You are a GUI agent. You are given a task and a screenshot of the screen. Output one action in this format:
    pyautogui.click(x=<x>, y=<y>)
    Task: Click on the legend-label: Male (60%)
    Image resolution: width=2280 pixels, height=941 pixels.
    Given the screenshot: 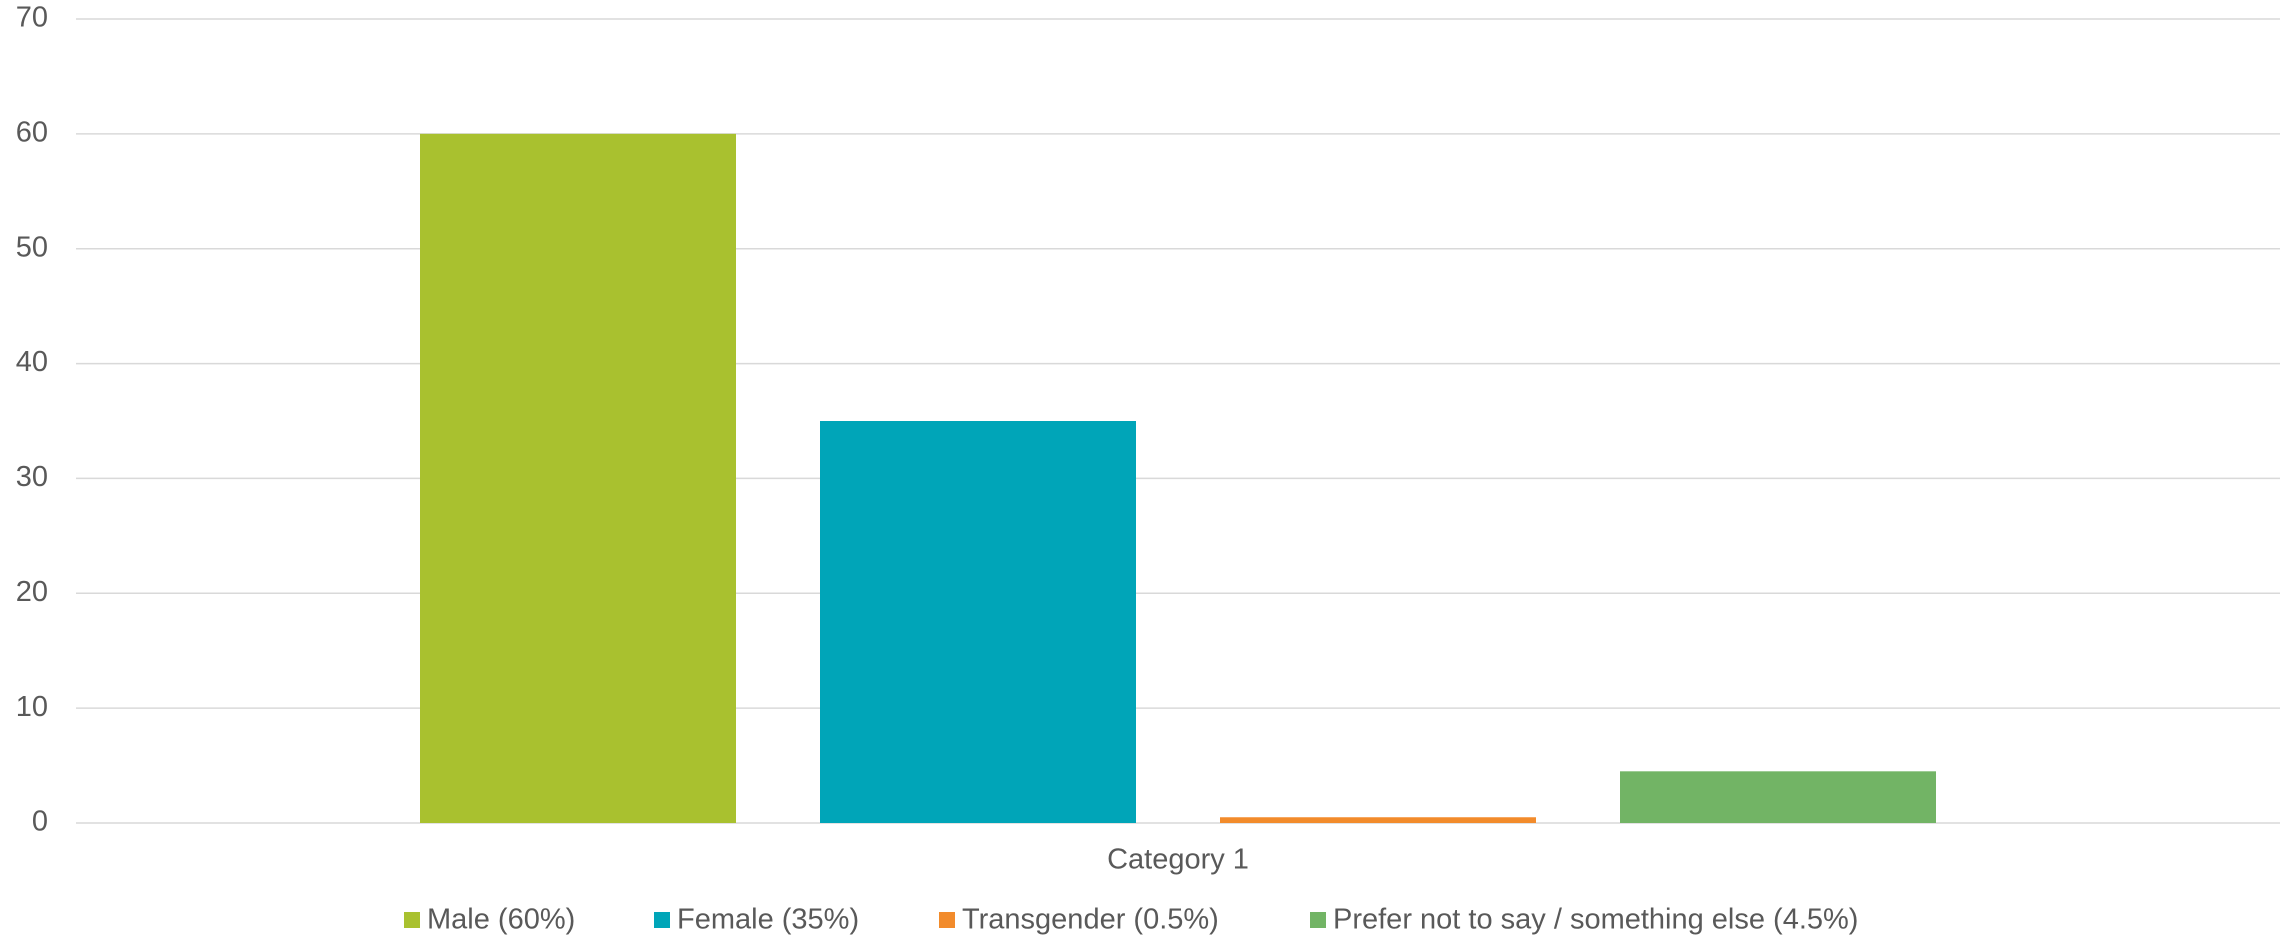 What is the action you would take?
    pyautogui.click(x=501, y=920)
    